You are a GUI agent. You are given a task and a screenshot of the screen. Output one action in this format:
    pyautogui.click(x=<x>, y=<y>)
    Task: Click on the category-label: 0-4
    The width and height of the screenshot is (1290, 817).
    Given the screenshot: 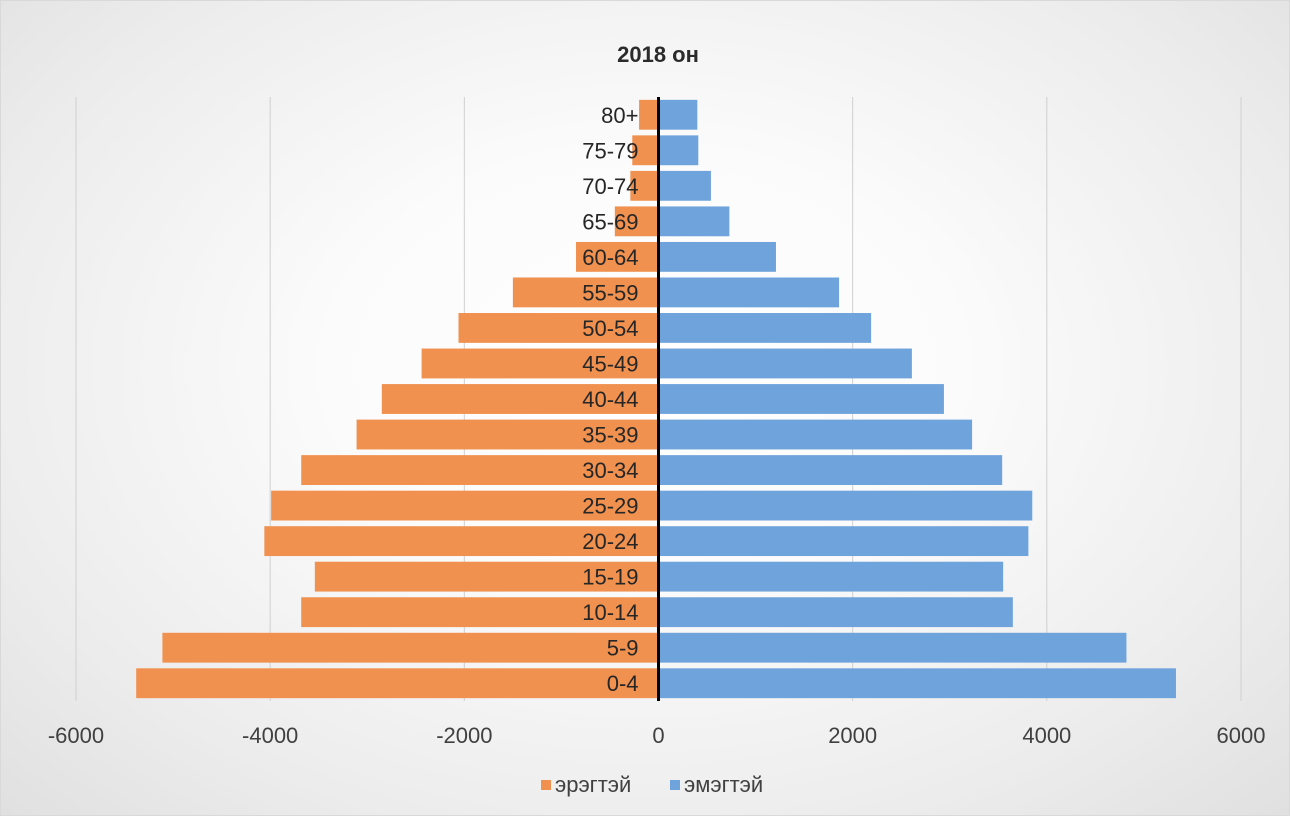 What is the action you would take?
    pyautogui.click(x=623, y=683)
    